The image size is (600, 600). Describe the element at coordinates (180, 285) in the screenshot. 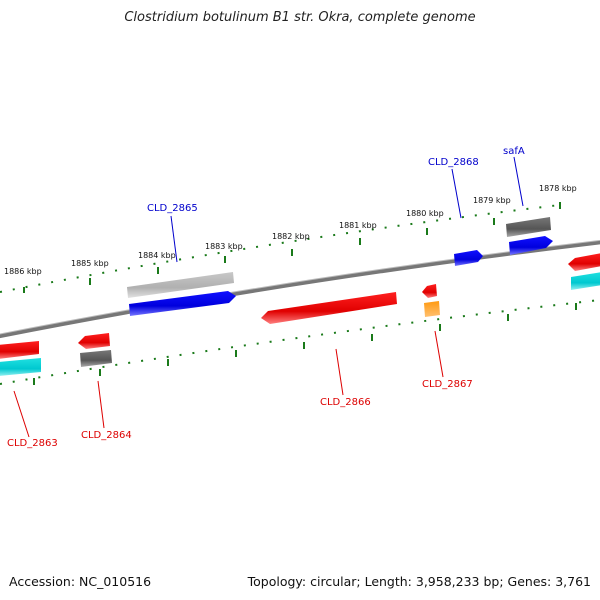

I see `gene-bar-light` at that location.